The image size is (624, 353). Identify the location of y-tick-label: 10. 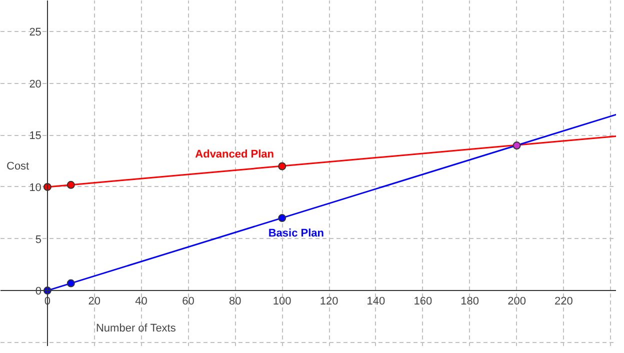
(35, 188).